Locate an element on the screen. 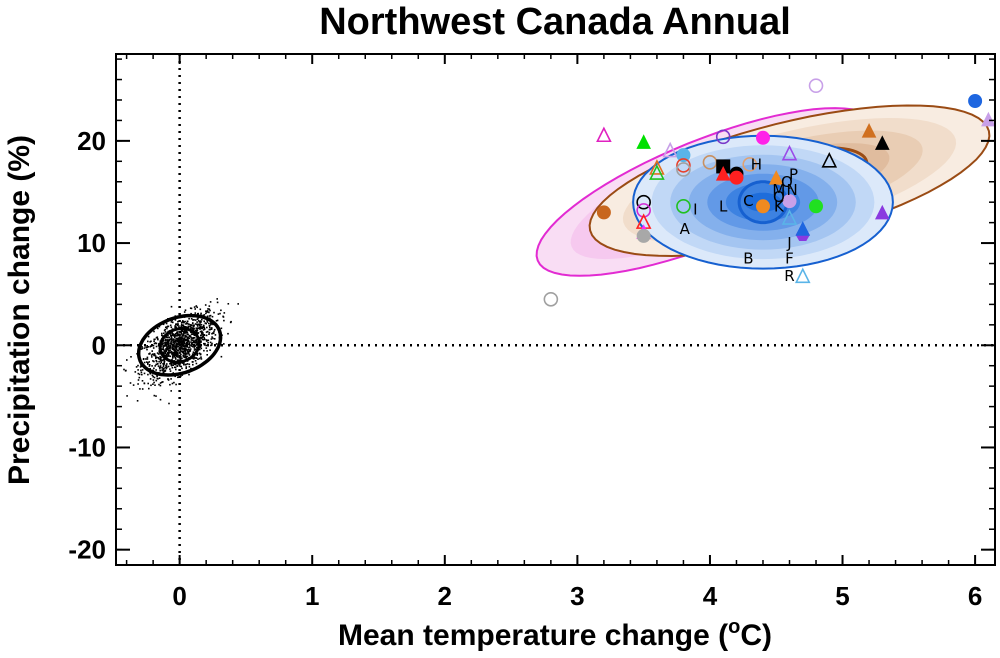  model-letter-M: M is located at coordinates (778, 190).